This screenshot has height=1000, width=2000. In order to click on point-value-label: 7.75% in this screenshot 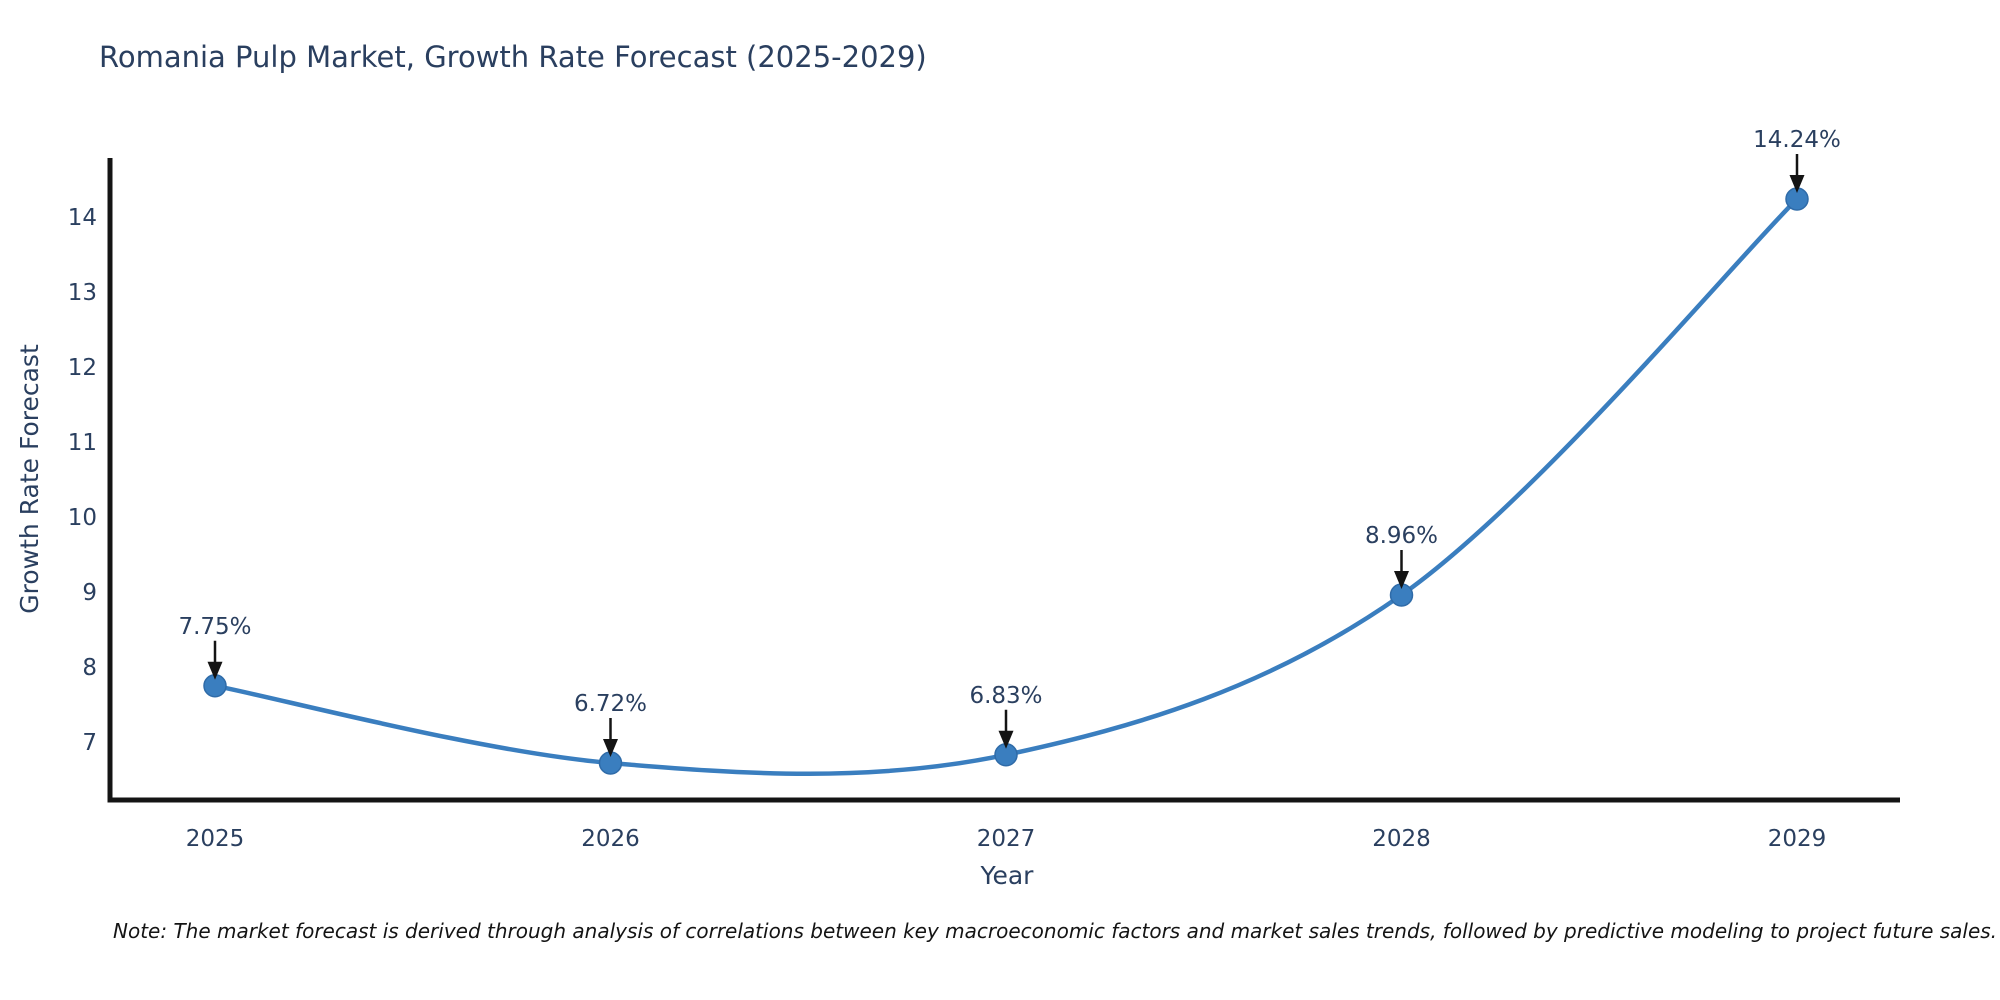, I will do `click(214, 627)`.